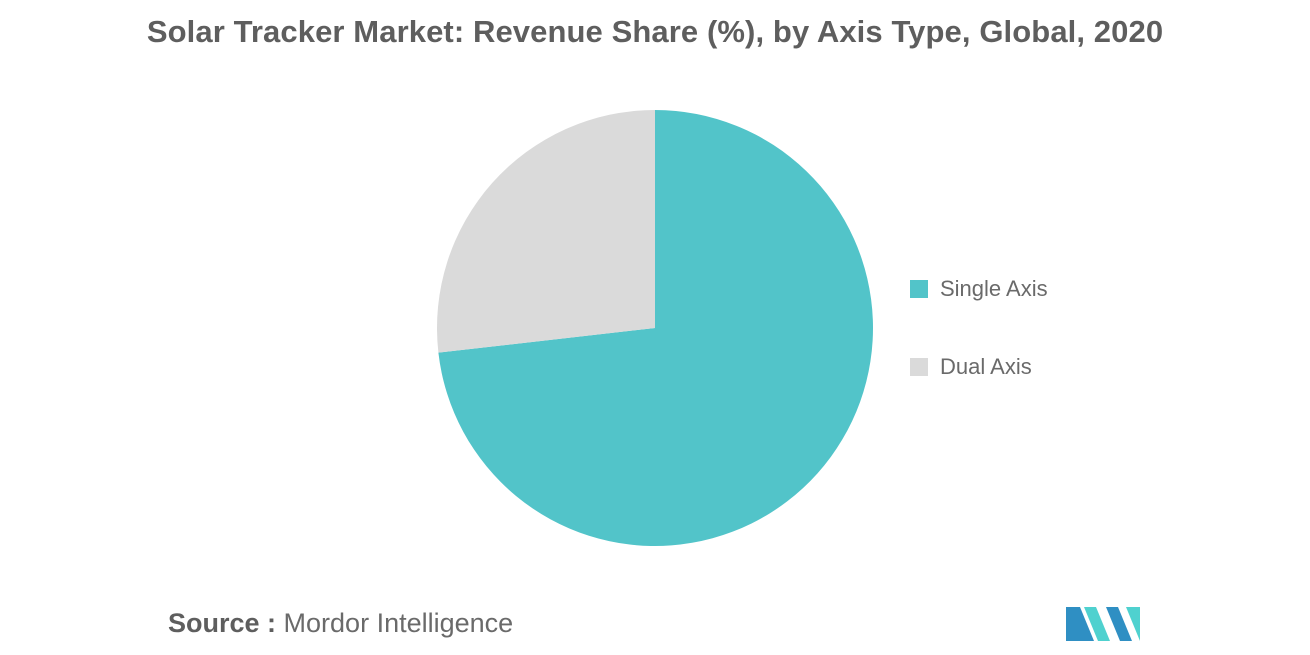 The height and width of the screenshot is (655, 1310). What do you see at coordinates (1119, 624) in the screenshot?
I see `logo-right-stroke` at bounding box center [1119, 624].